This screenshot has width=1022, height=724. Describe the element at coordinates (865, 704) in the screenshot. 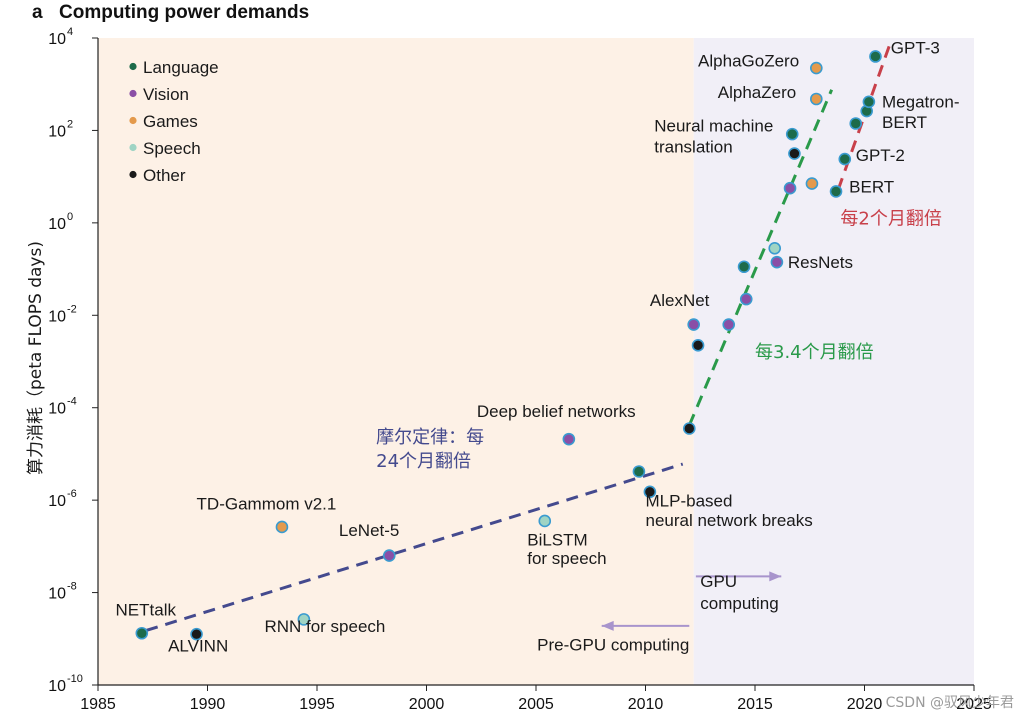

I see `x-tick-label: 2020` at that location.